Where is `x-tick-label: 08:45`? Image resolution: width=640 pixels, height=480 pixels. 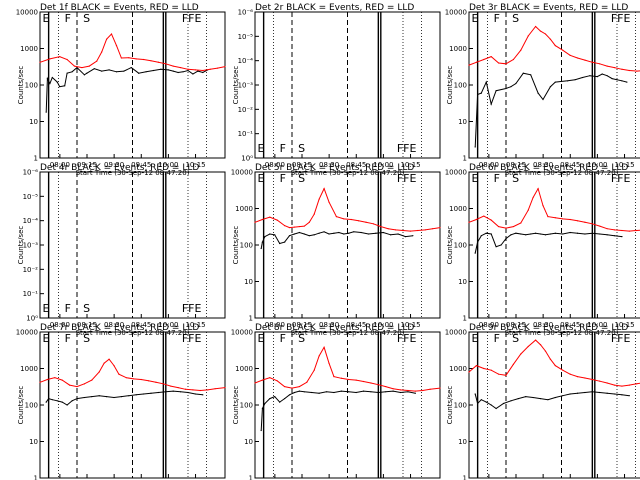 x-tick-label: 08:45 is located at coordinates (141, 325).